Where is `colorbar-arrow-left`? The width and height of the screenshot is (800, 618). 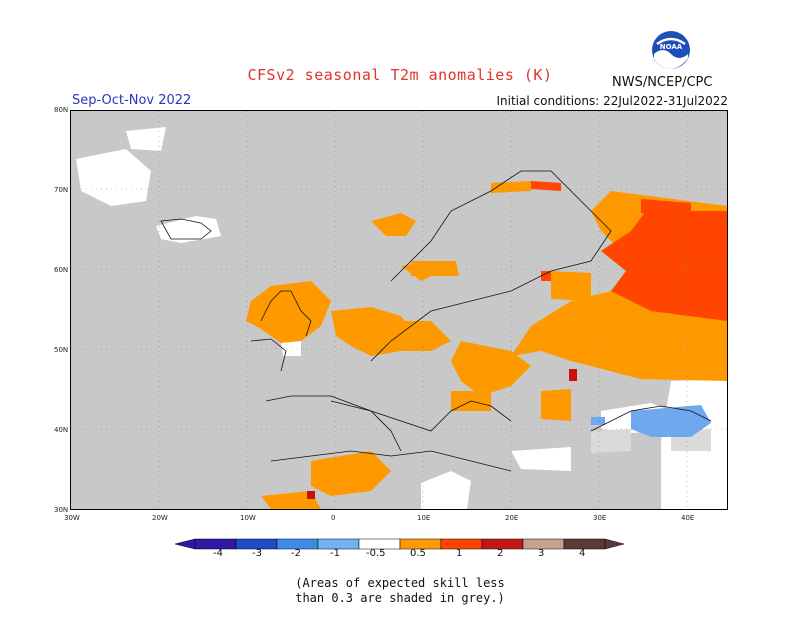 colorbar-arrow-left is located at coordinates (185, 544).